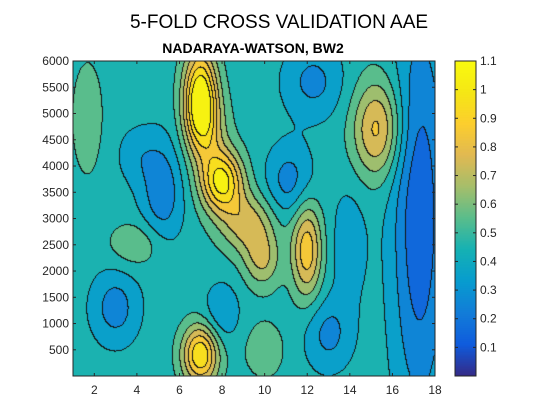 The image size is (560, 420). What do you see at coordinates (393, 390) in the screenshot?
I see `x-tick-label: 16` at bounding box center [393, 390].